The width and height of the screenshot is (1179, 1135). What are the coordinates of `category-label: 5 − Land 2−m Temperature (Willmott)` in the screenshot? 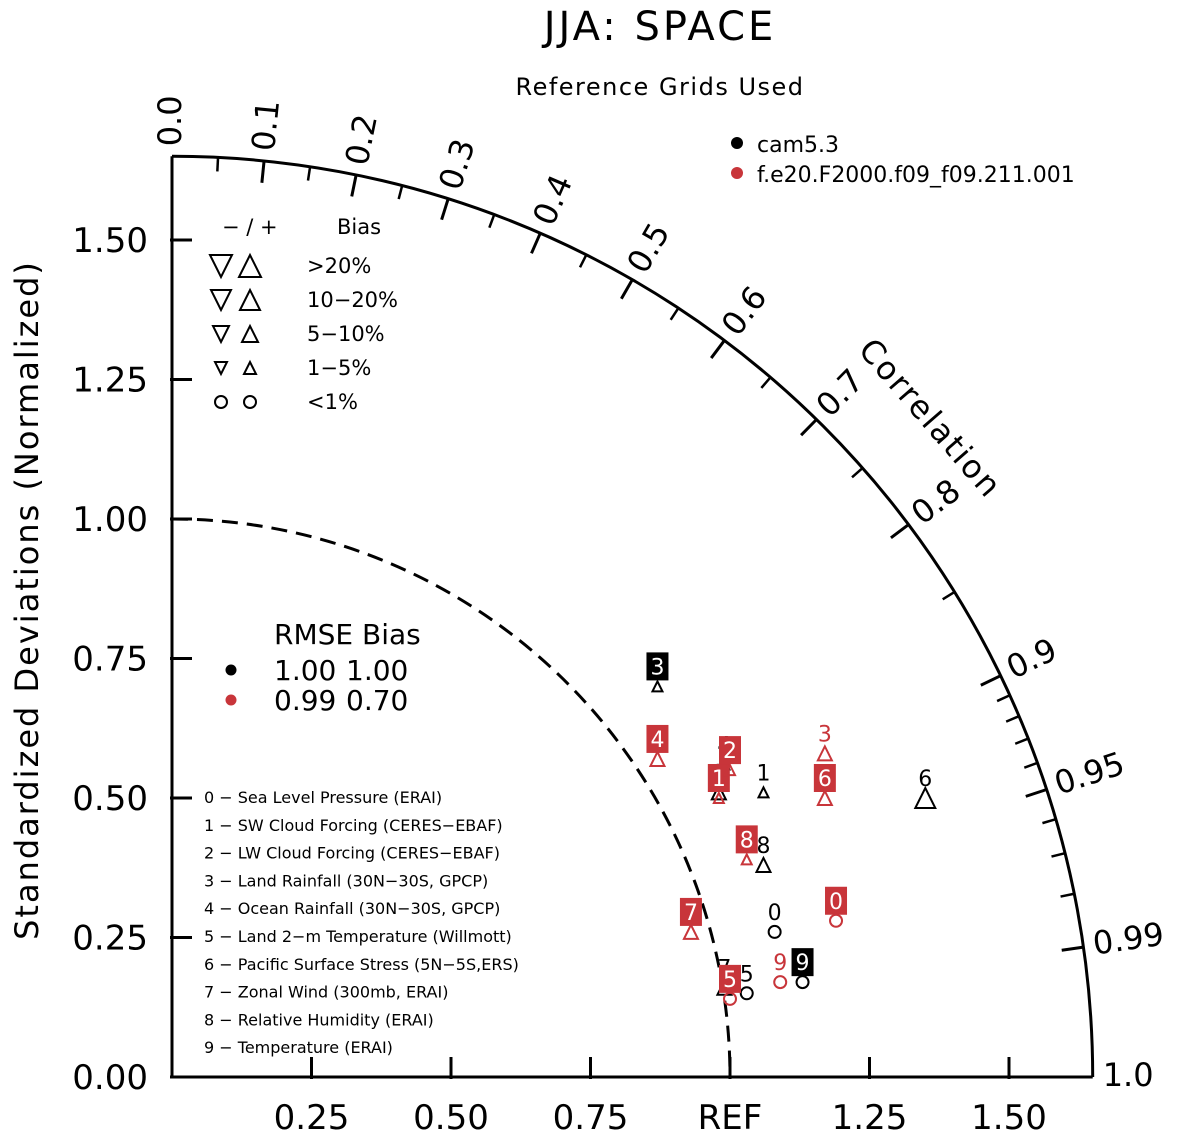 It's located at (358, 936).